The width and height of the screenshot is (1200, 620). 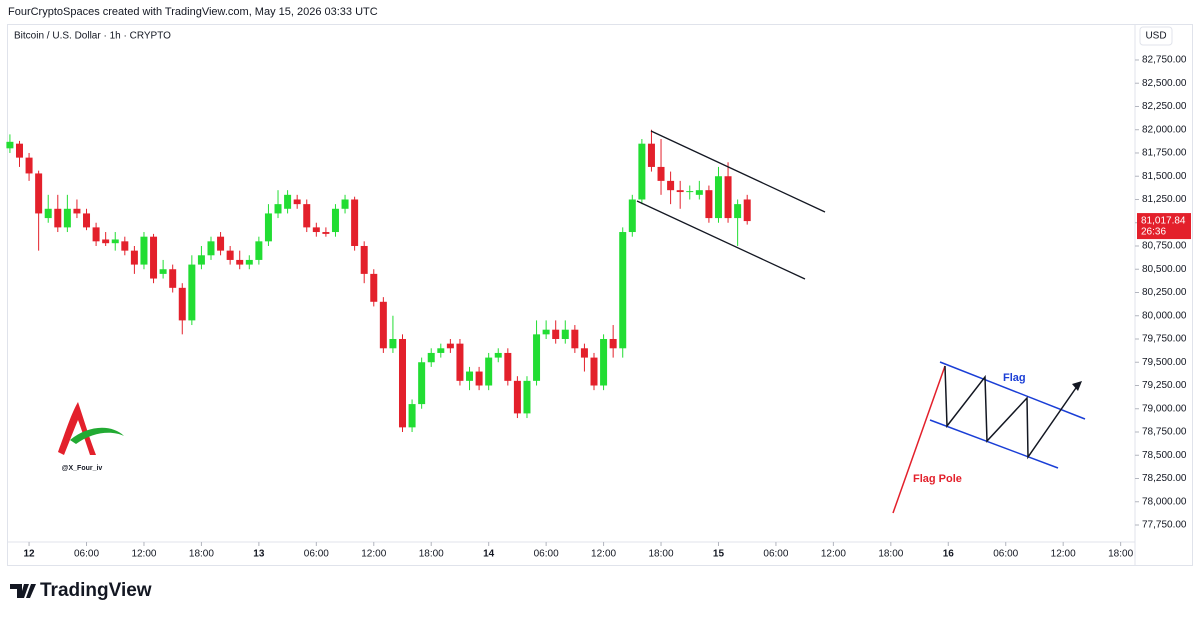 What do you see at coordinates (489, 554) in the screenshot?
I see `x-tick-label: 14` at bounding box center [489, 554].